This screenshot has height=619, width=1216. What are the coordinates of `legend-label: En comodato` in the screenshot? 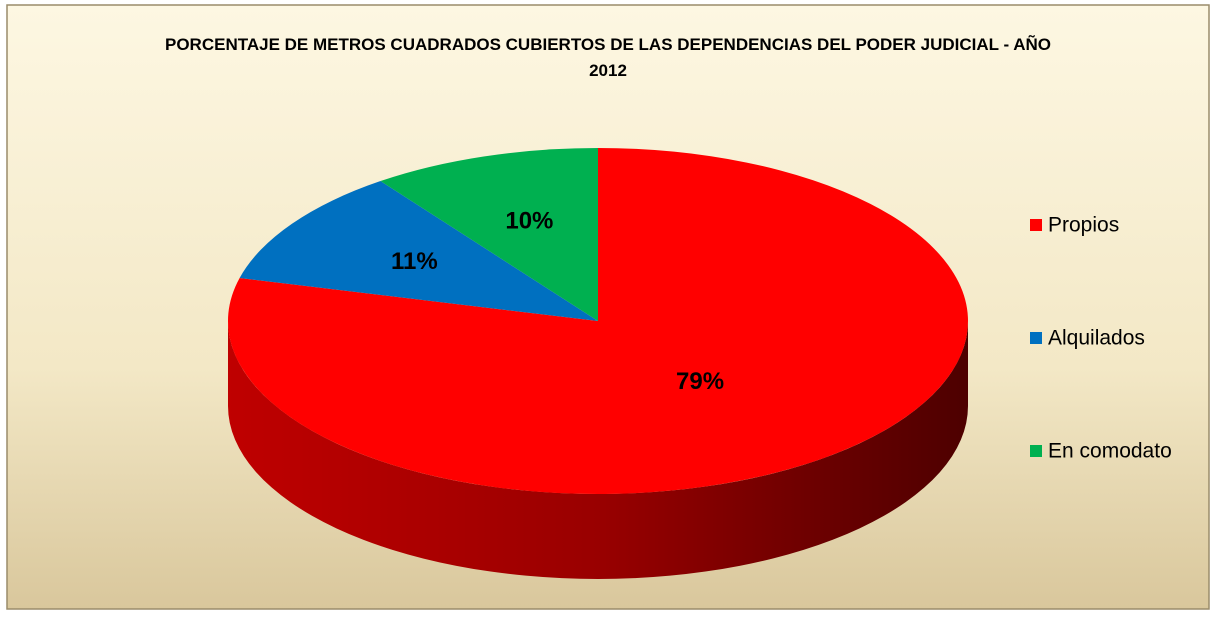 It's located at (1110, 451).